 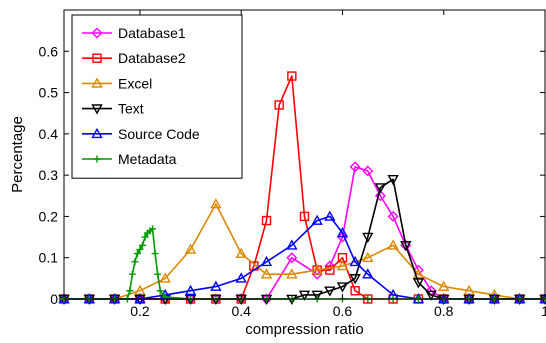 What do you see at coordinates (49, 134) in the screenshot?
I see `y-tick-label: 0.4` at bounding box center [49, 134].